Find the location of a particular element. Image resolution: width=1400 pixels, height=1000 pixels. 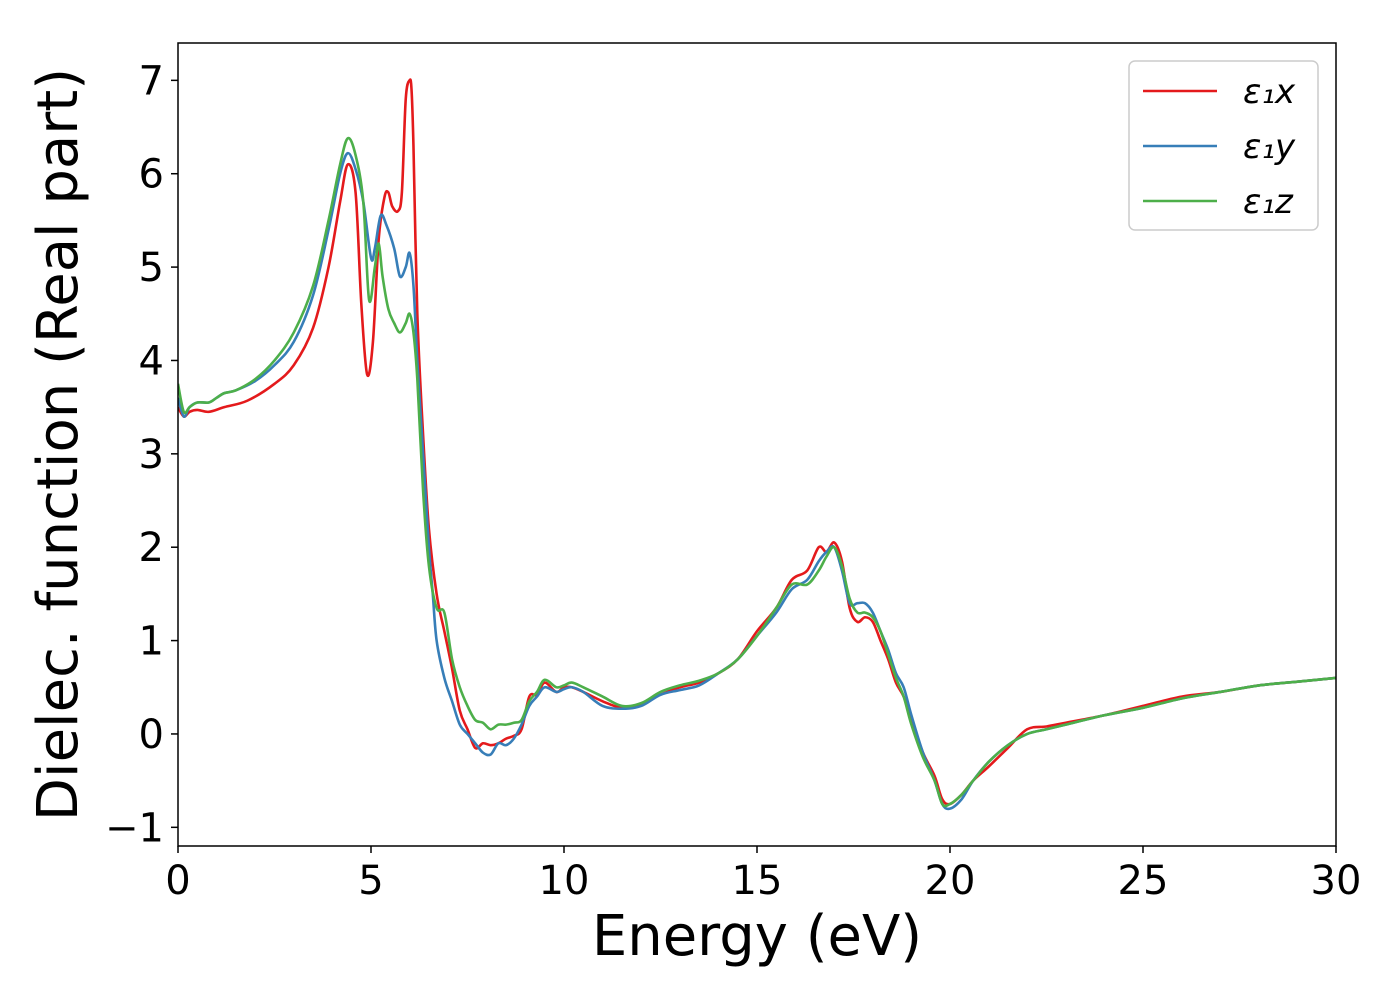

y-tick-label: 2 is located at coordinates (151, 548).